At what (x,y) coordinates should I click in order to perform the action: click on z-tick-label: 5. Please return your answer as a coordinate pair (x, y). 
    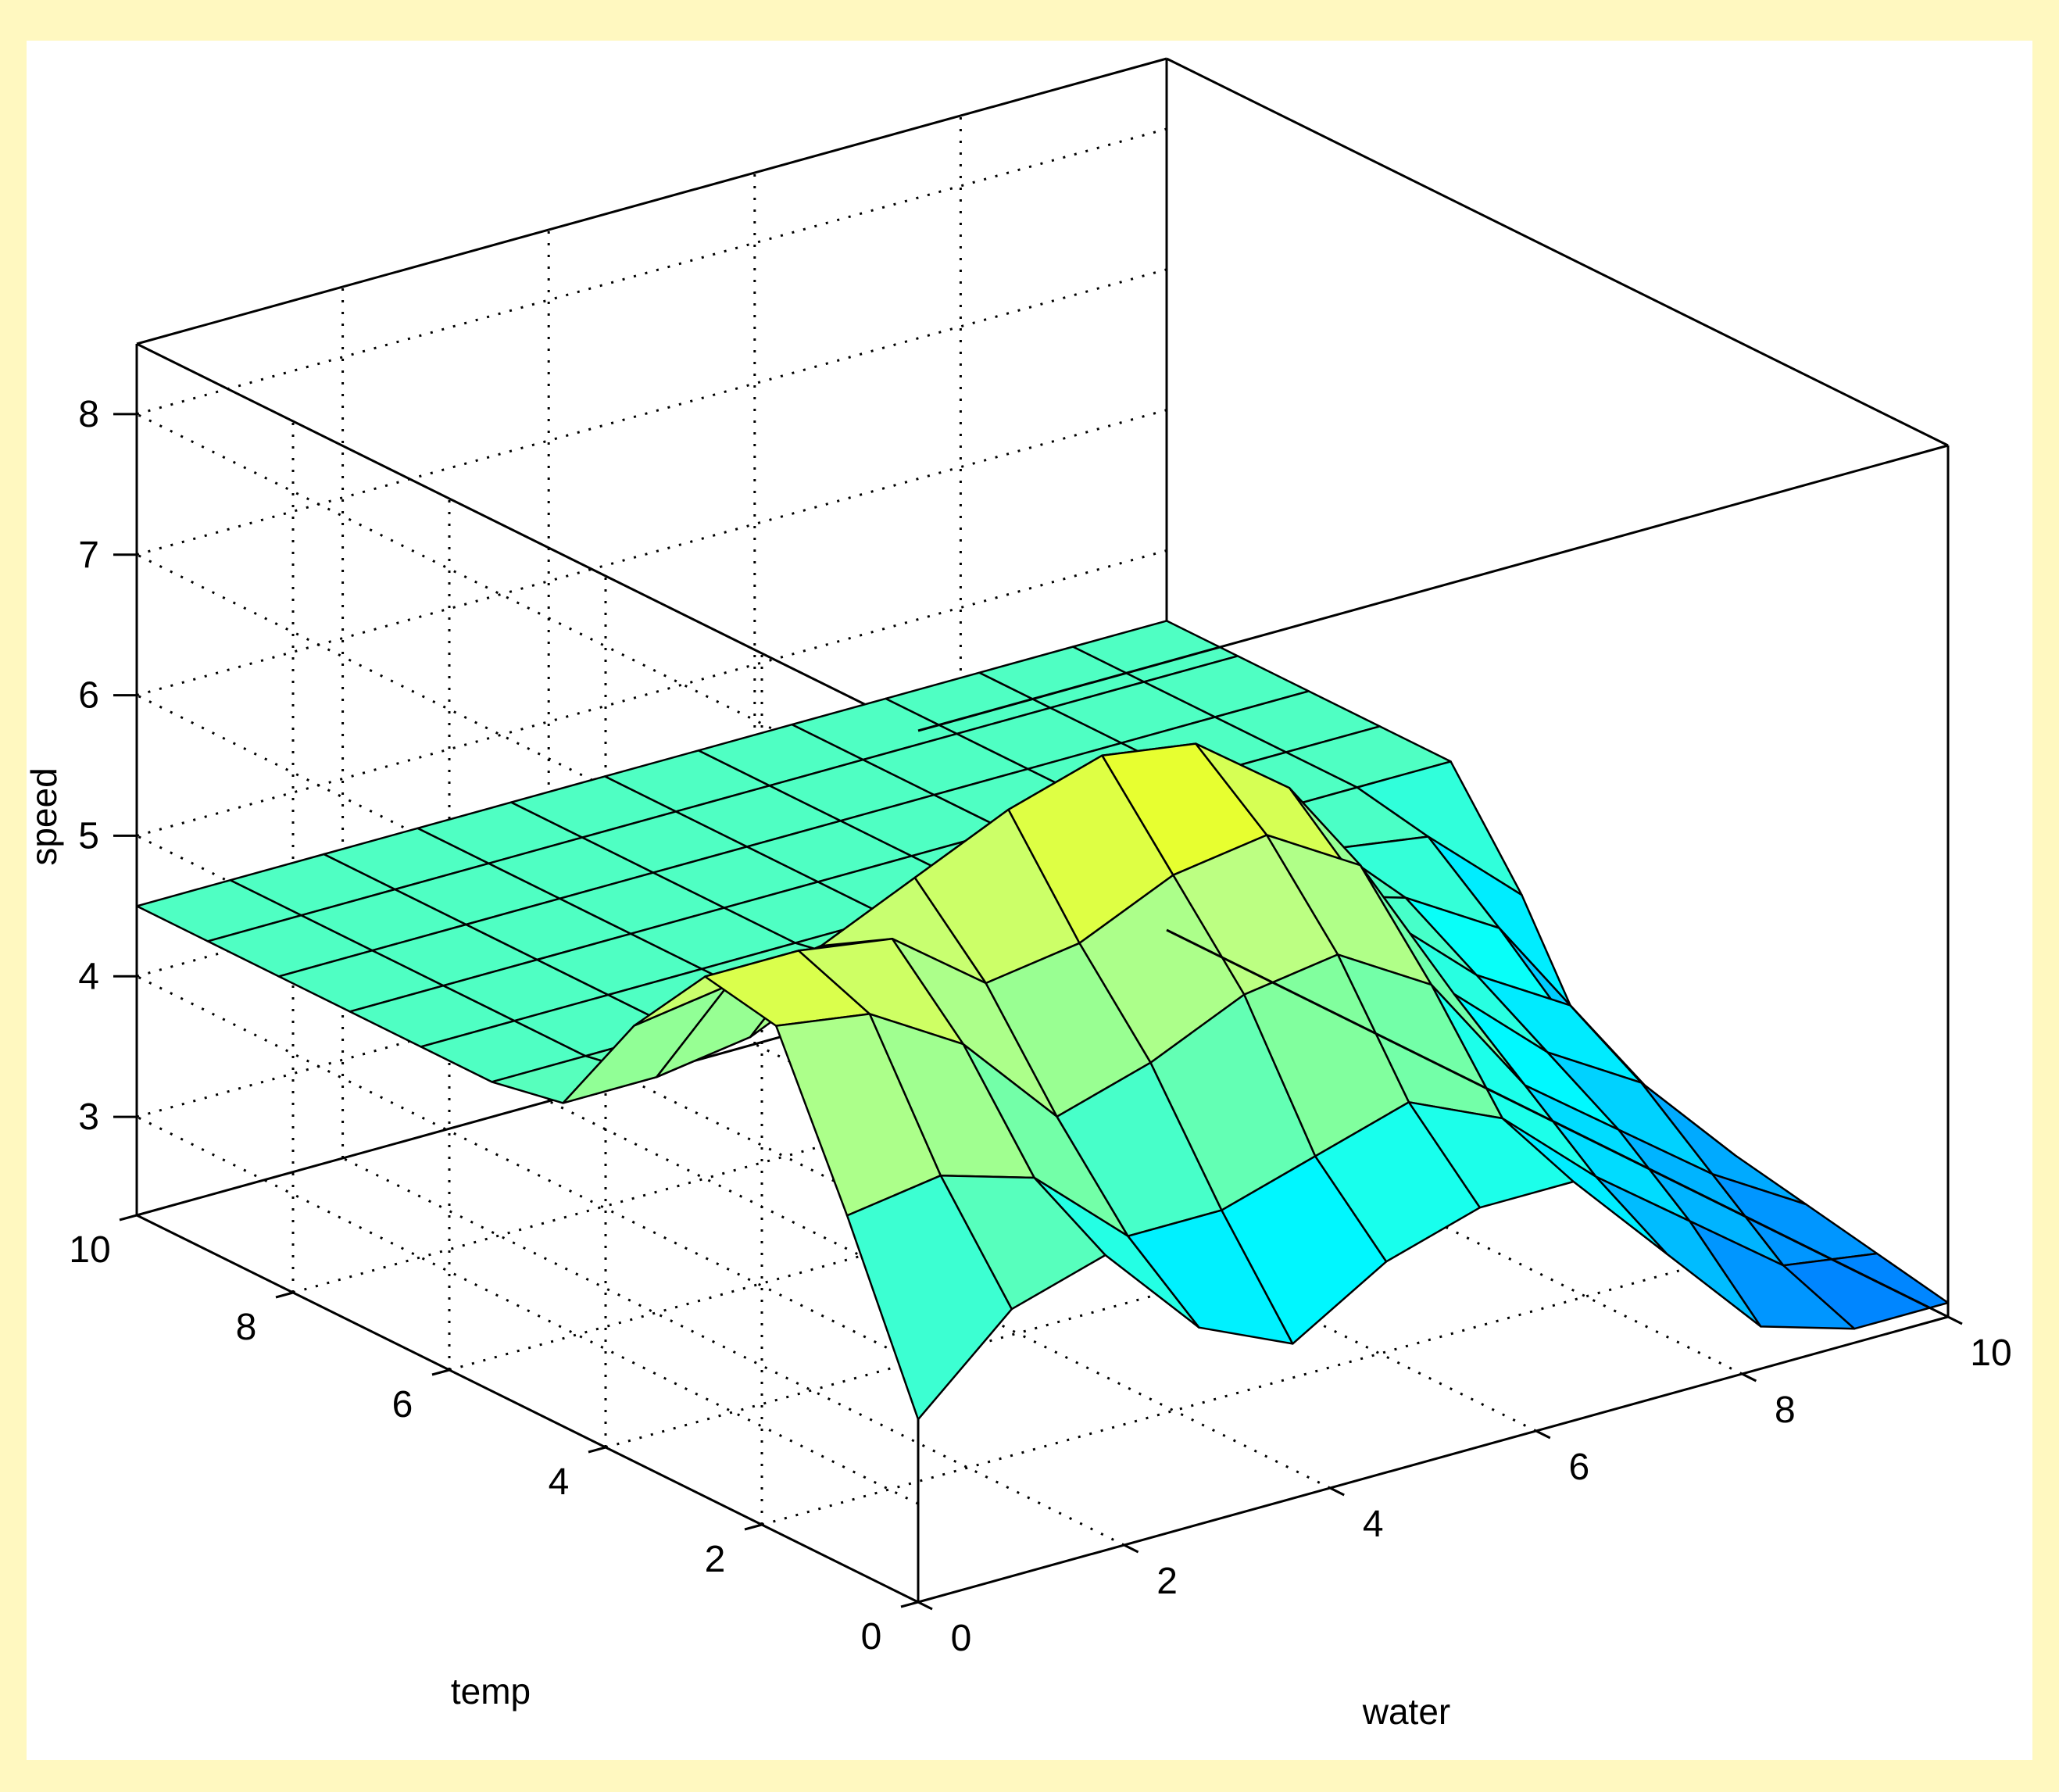
    Looking at the image, I should click on (88, 836).